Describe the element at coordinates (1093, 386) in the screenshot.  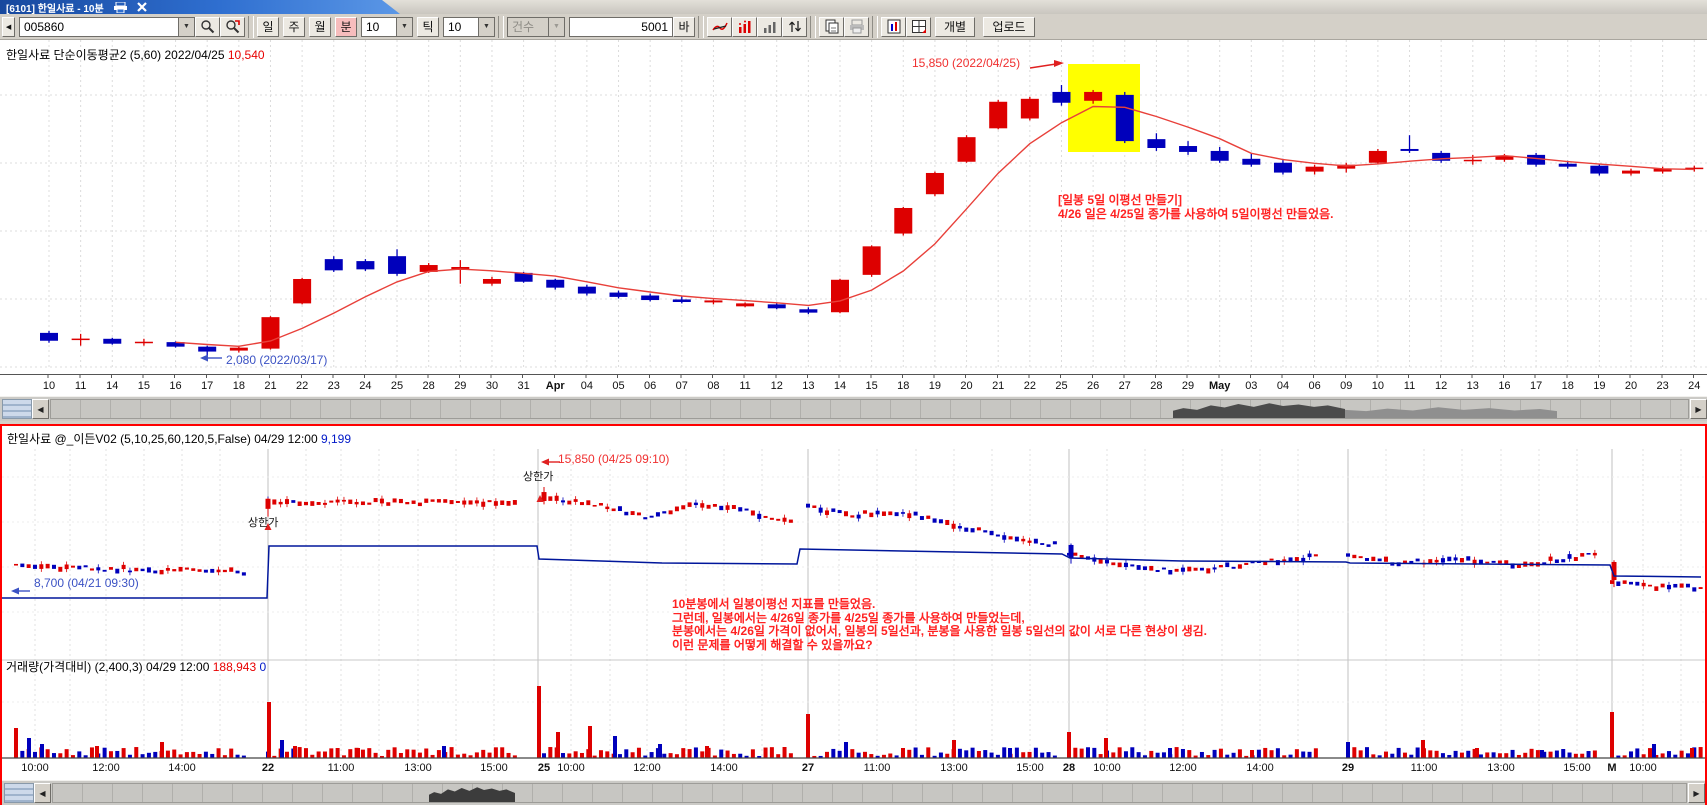
I see `date-label: 26` at that location.